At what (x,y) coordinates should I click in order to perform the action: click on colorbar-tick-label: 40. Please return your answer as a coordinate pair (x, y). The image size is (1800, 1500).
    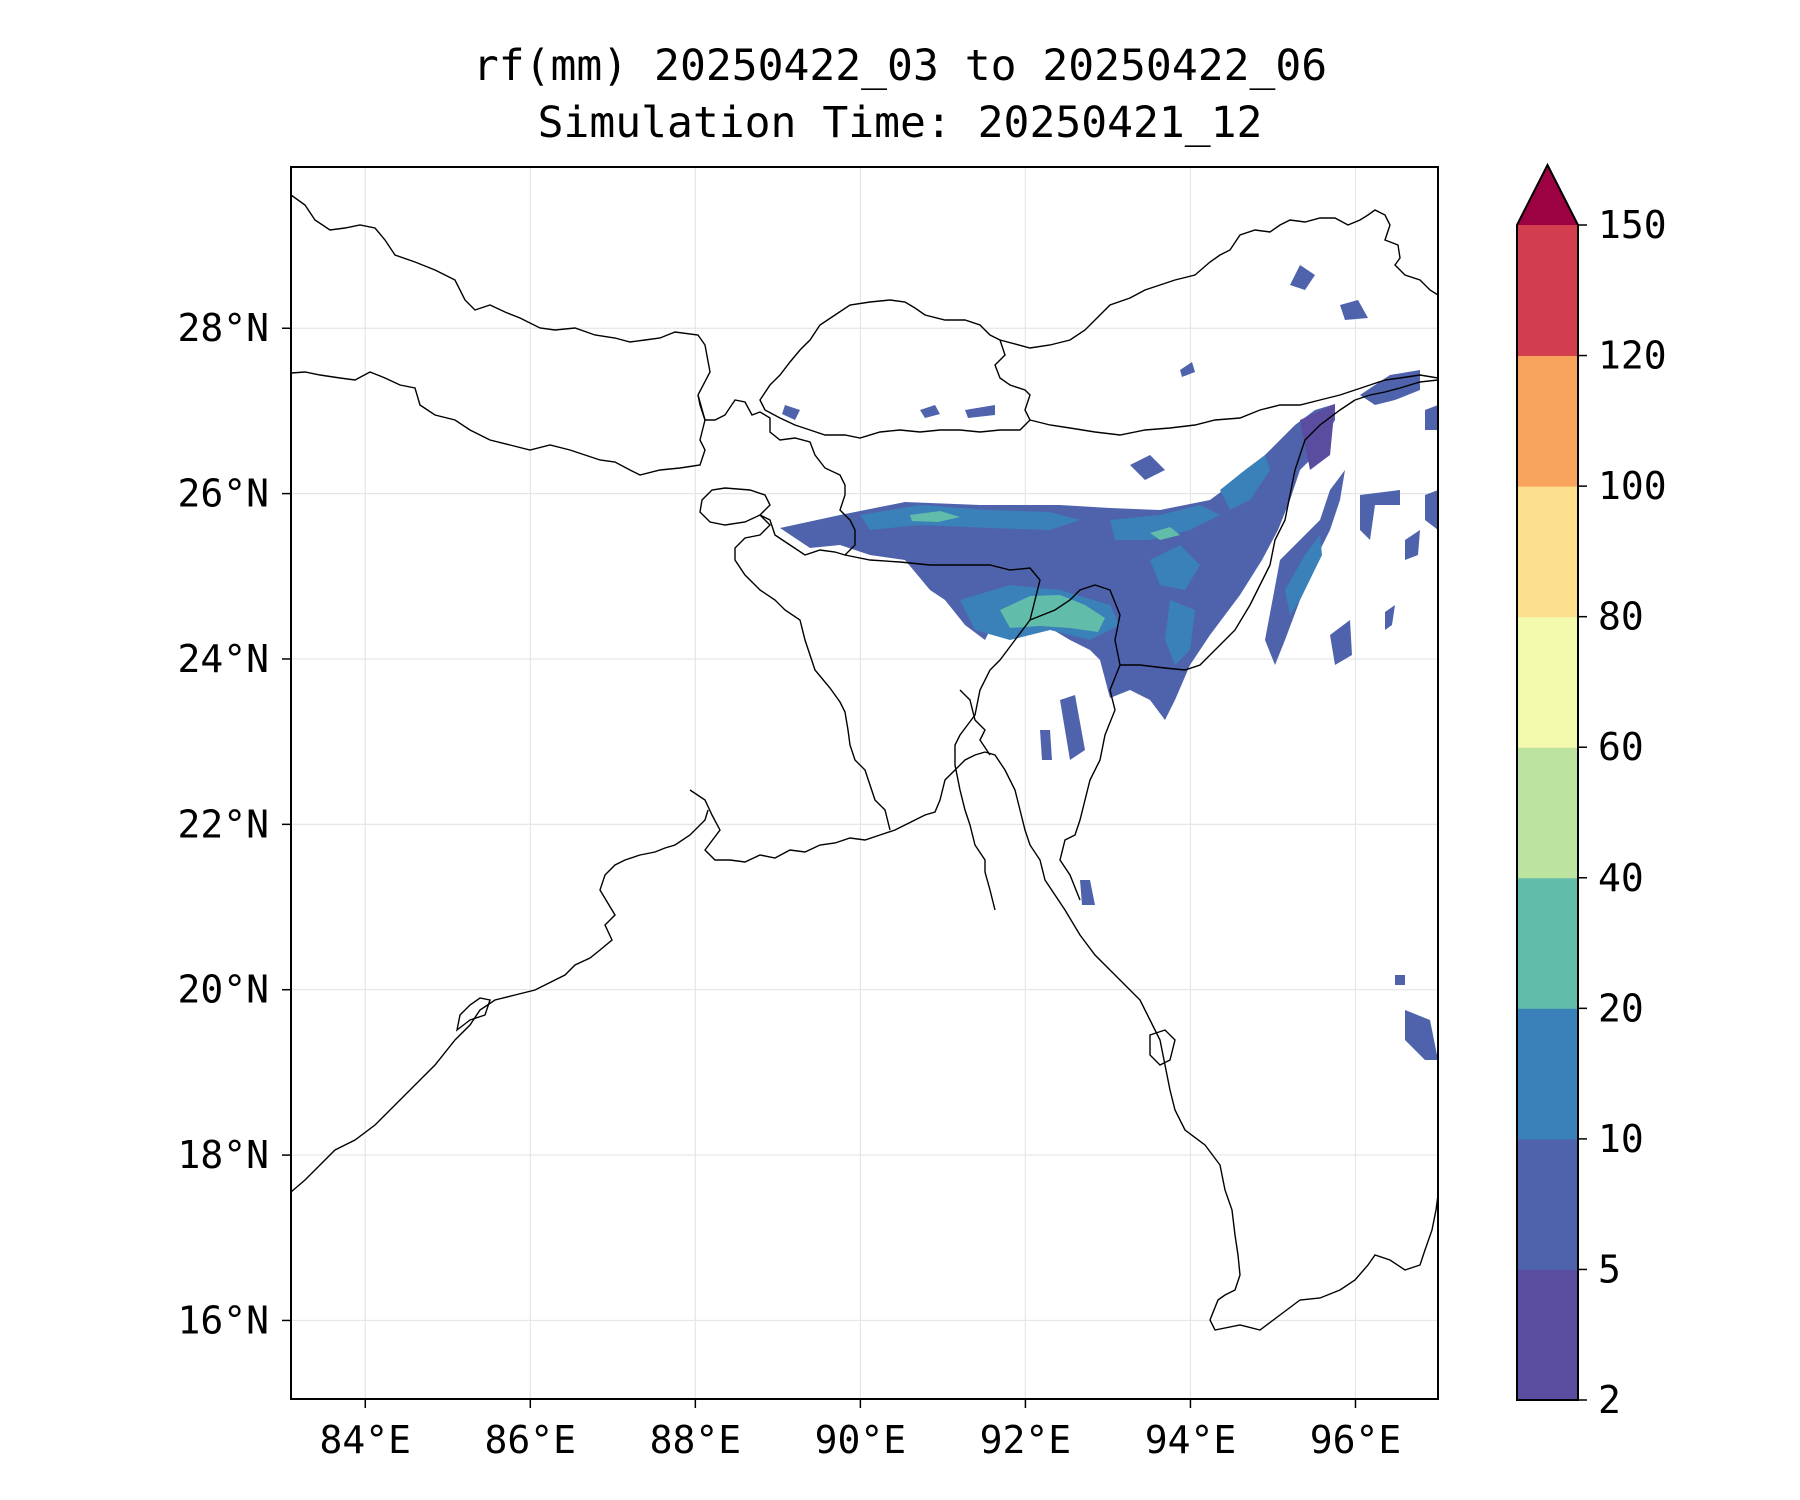
    Looking at the image, I should click on (1621, 878).